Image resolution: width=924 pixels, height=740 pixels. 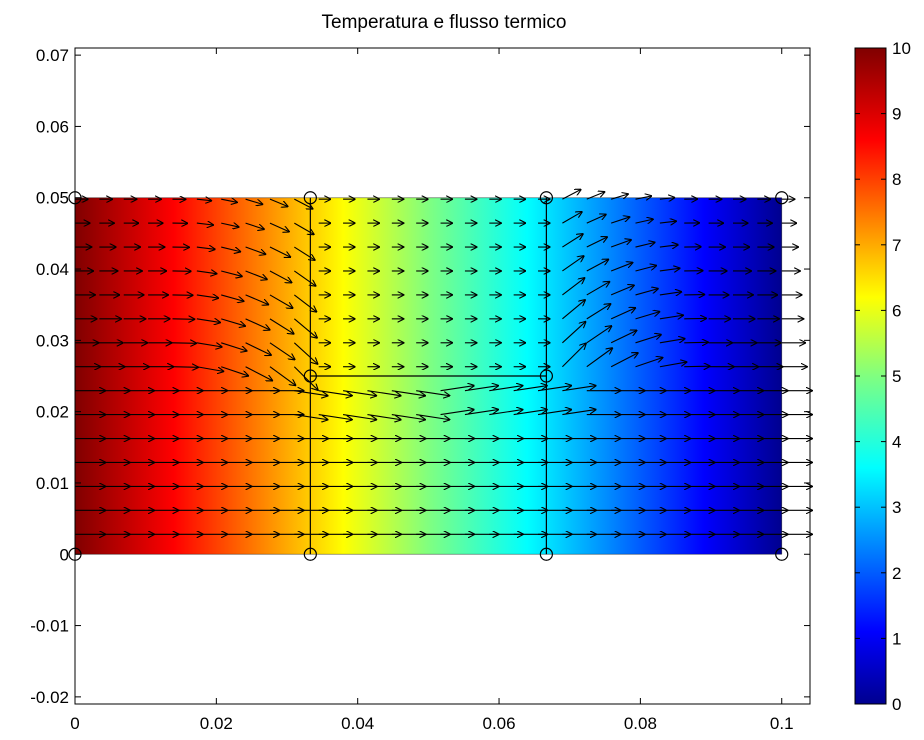 What do you see at coordinates (49, 626) in the screenshot?
I see `y-tick-label: -0.01` at bounding box center [49, 626].